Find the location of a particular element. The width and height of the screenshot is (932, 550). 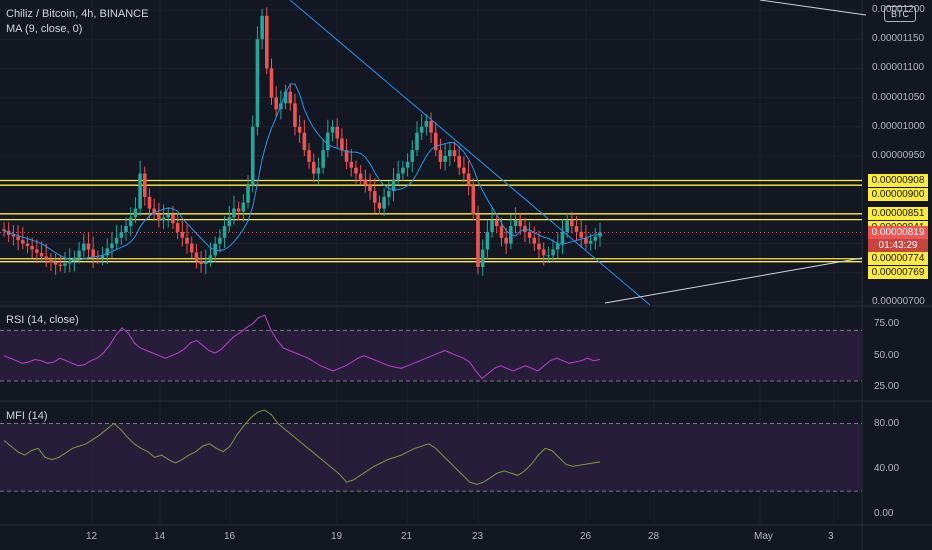

time-tick-label: 23 is located at coordinates (478, 536).